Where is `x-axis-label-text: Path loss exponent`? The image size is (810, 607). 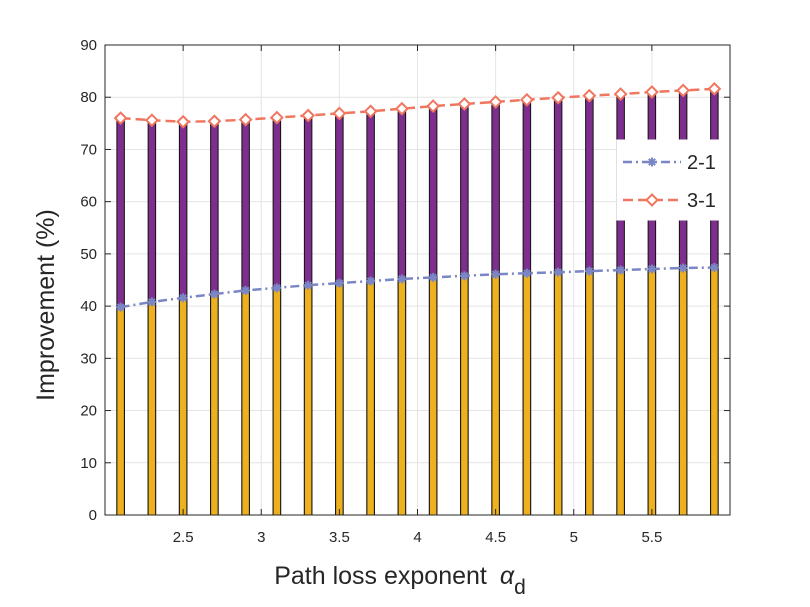 x-axis-label-text: Path loss exponent is located at coordinates (380, 576).